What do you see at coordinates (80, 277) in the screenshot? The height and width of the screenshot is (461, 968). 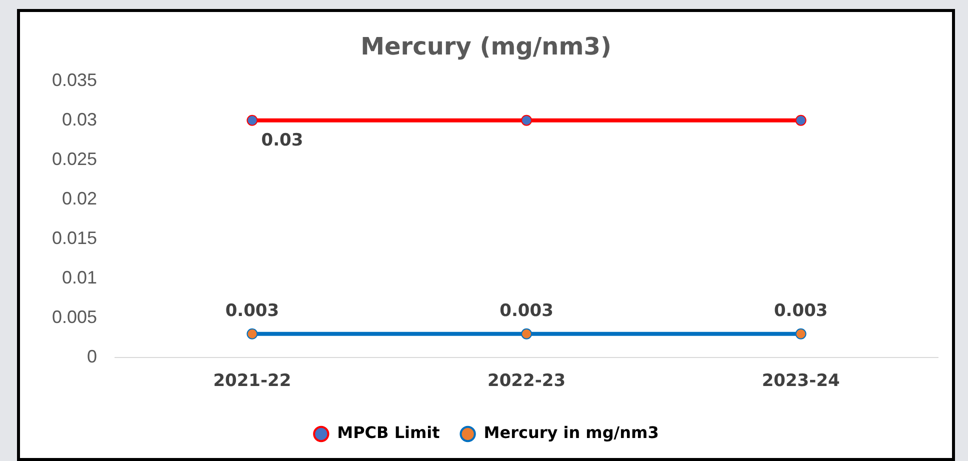 I see `y-tick-label: 0.01` at bounding box center [80, 277].